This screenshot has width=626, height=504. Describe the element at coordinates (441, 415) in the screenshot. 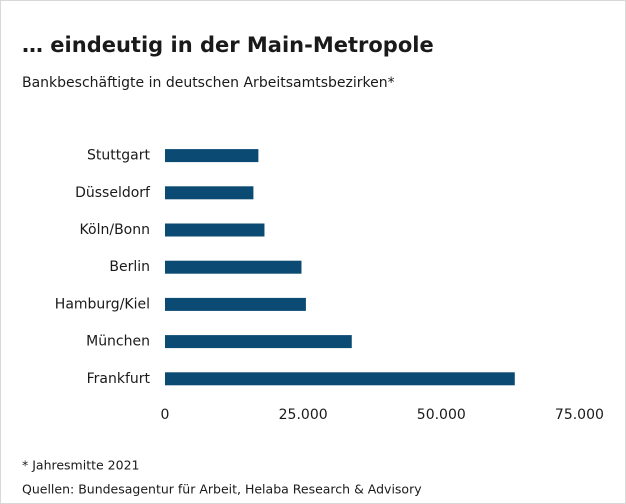

I see `x-tick-label: 50.000` at that location.